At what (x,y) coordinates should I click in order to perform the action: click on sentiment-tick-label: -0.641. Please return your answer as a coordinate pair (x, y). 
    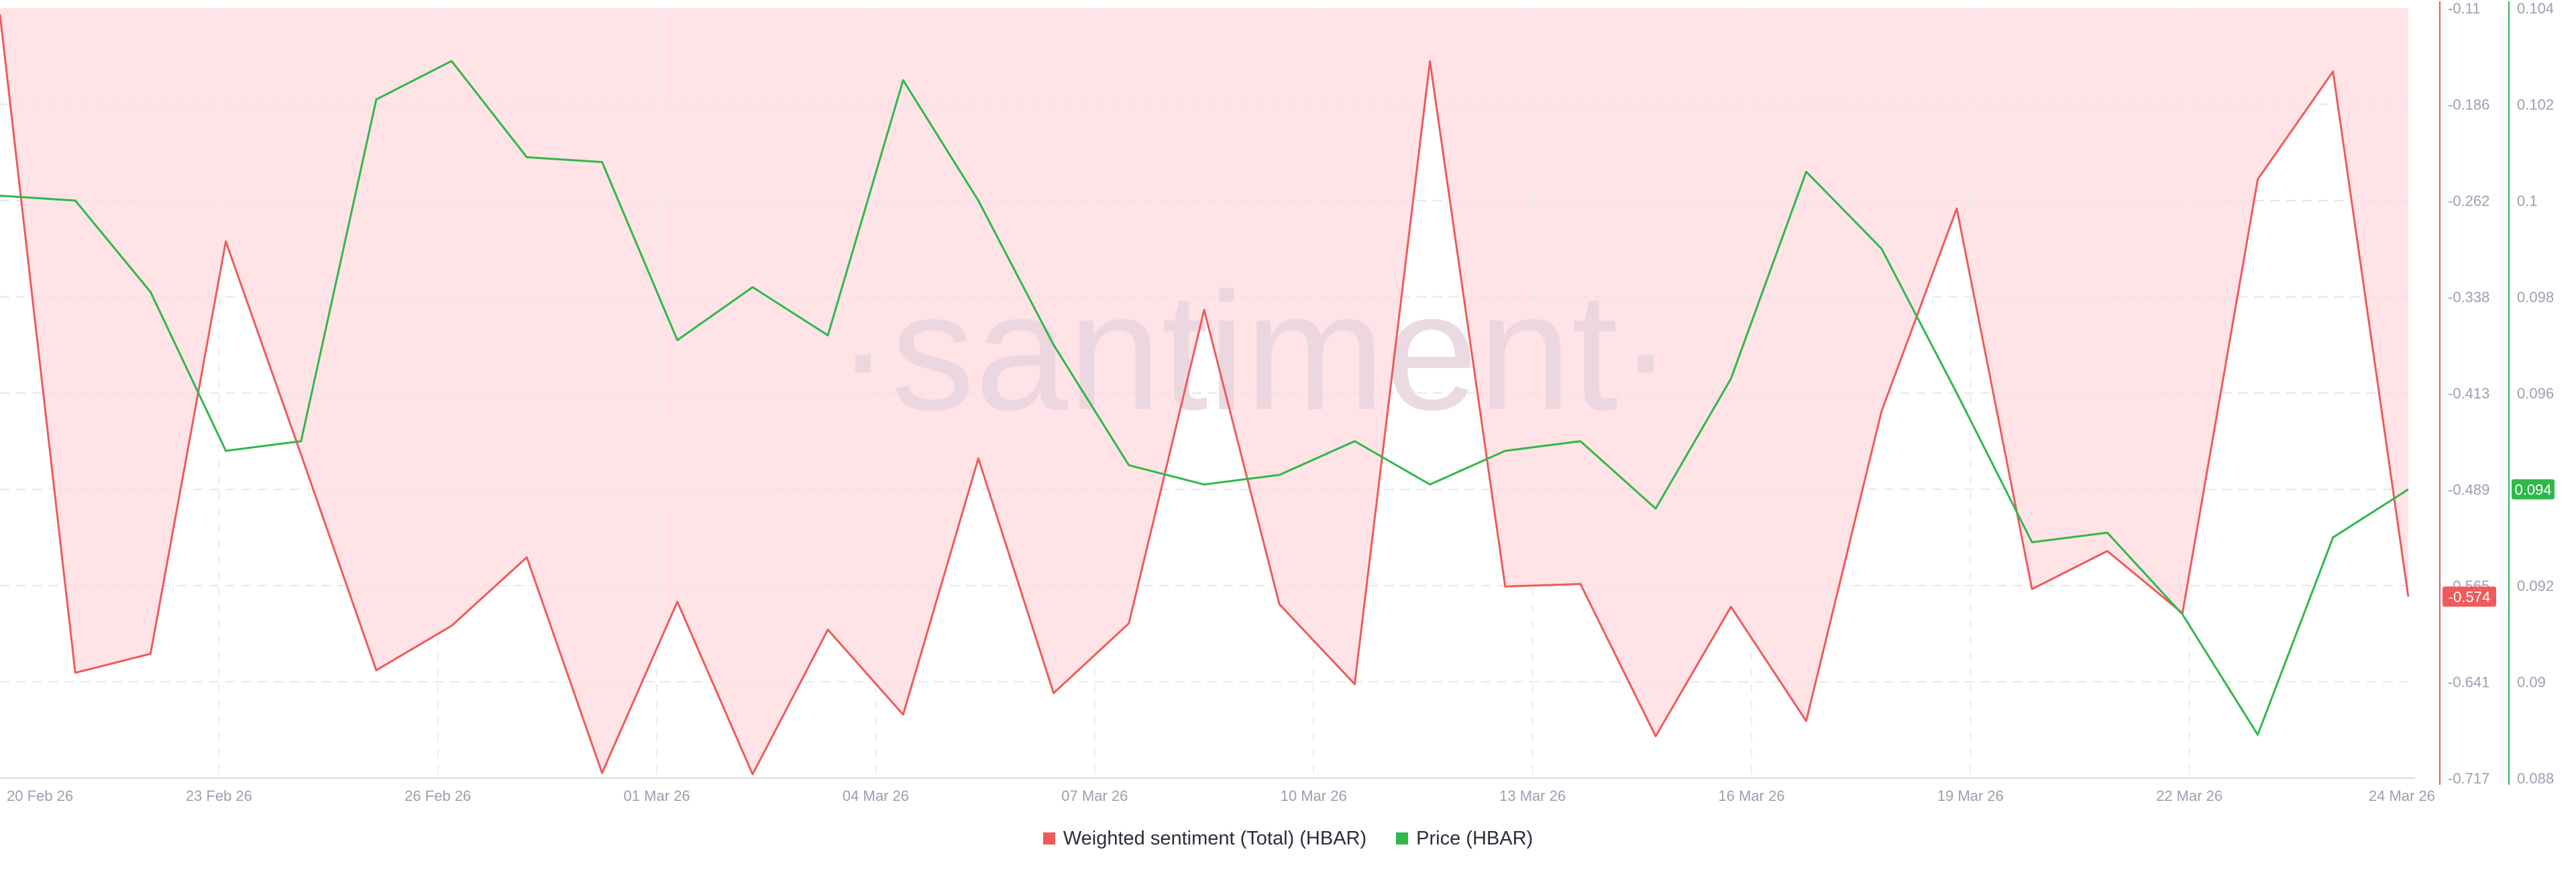
    Looking at the image, I should click on (2468, 682).